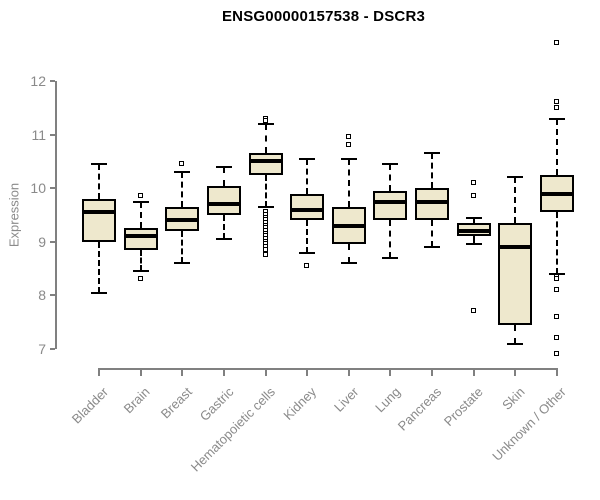 The image size is (600, 500). Describe the element at coordinates (473, 240) in the screenshot. I see `whisker-lower-prostate` at that location.